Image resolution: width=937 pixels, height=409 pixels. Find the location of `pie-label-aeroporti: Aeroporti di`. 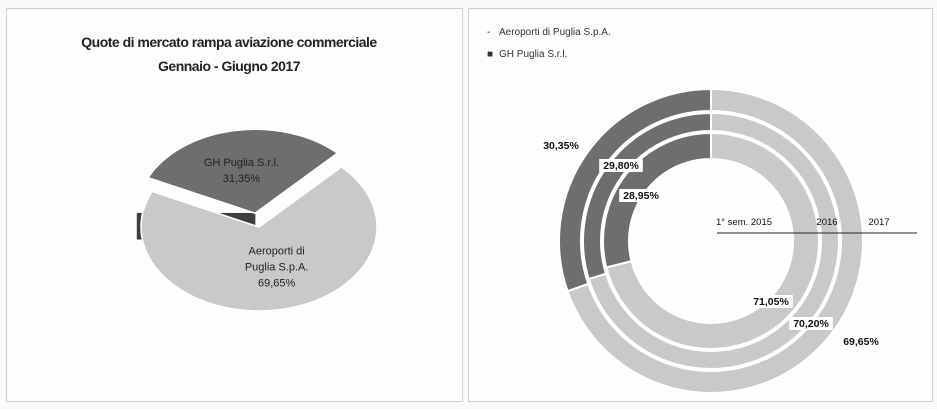

pie-label-aeroporti: Aeroporti di is located at coordinates (276, 251).